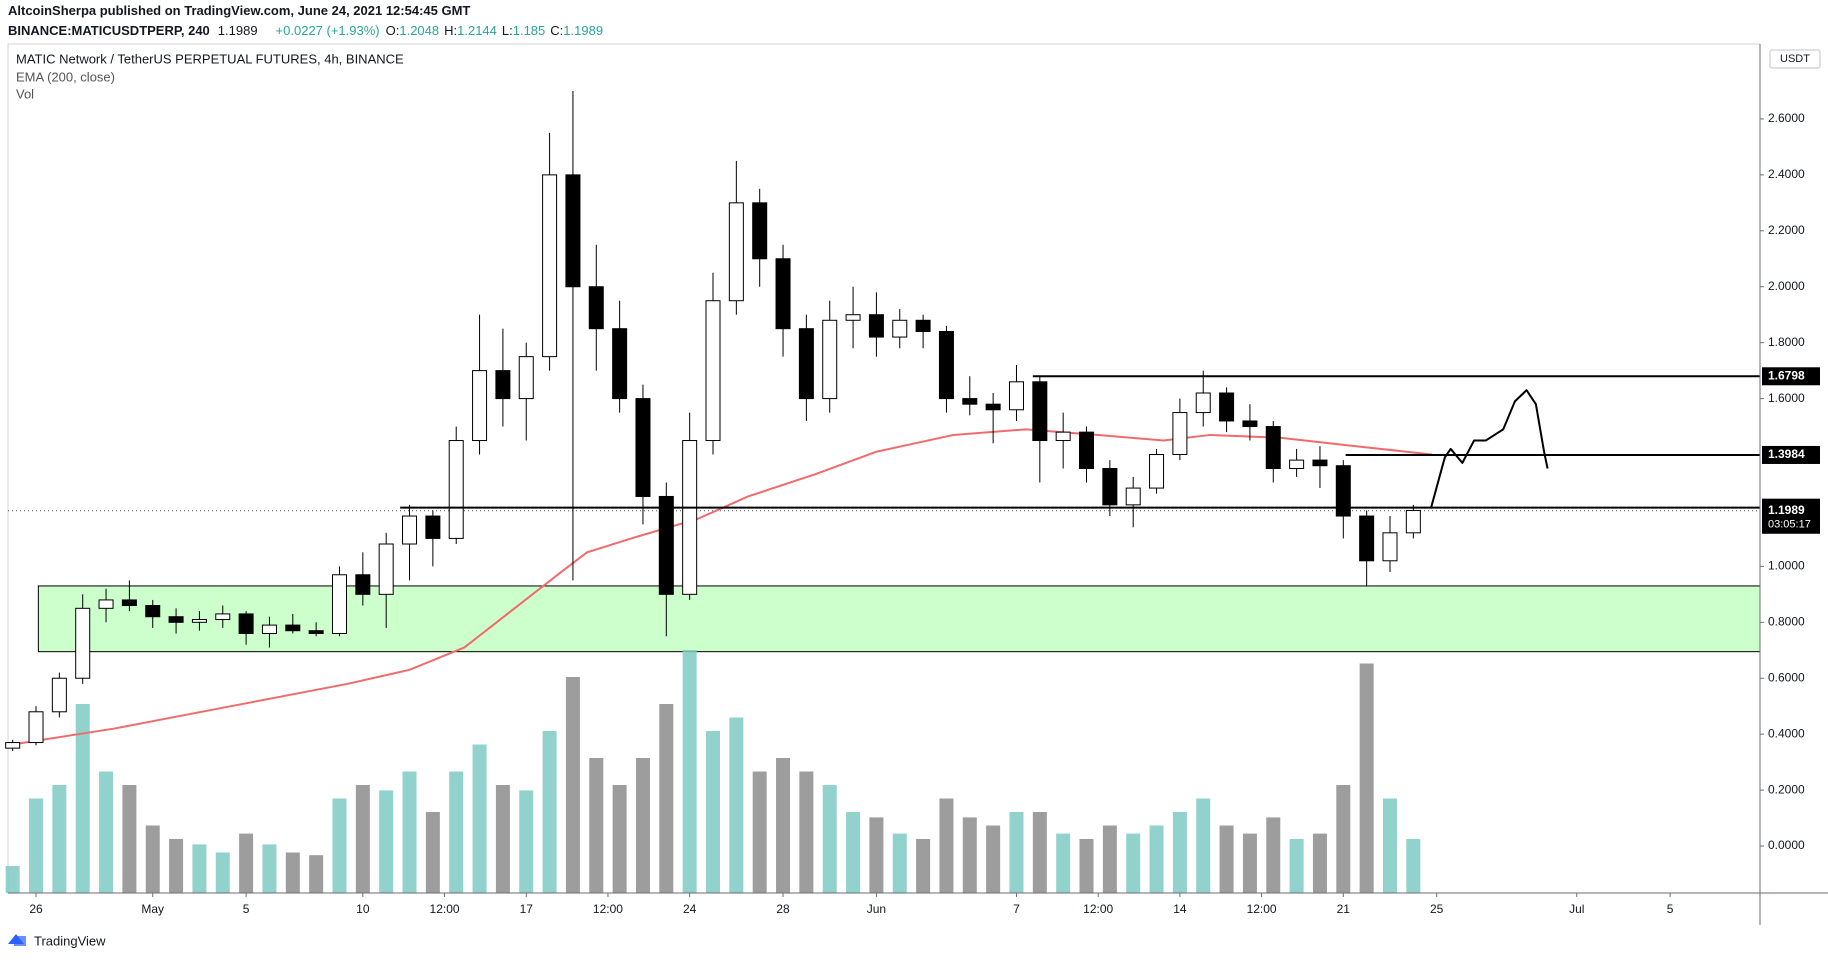 This screenshot has height=960, width=1828. I want to click on x-tick-label: 14, so click(1180, 909).